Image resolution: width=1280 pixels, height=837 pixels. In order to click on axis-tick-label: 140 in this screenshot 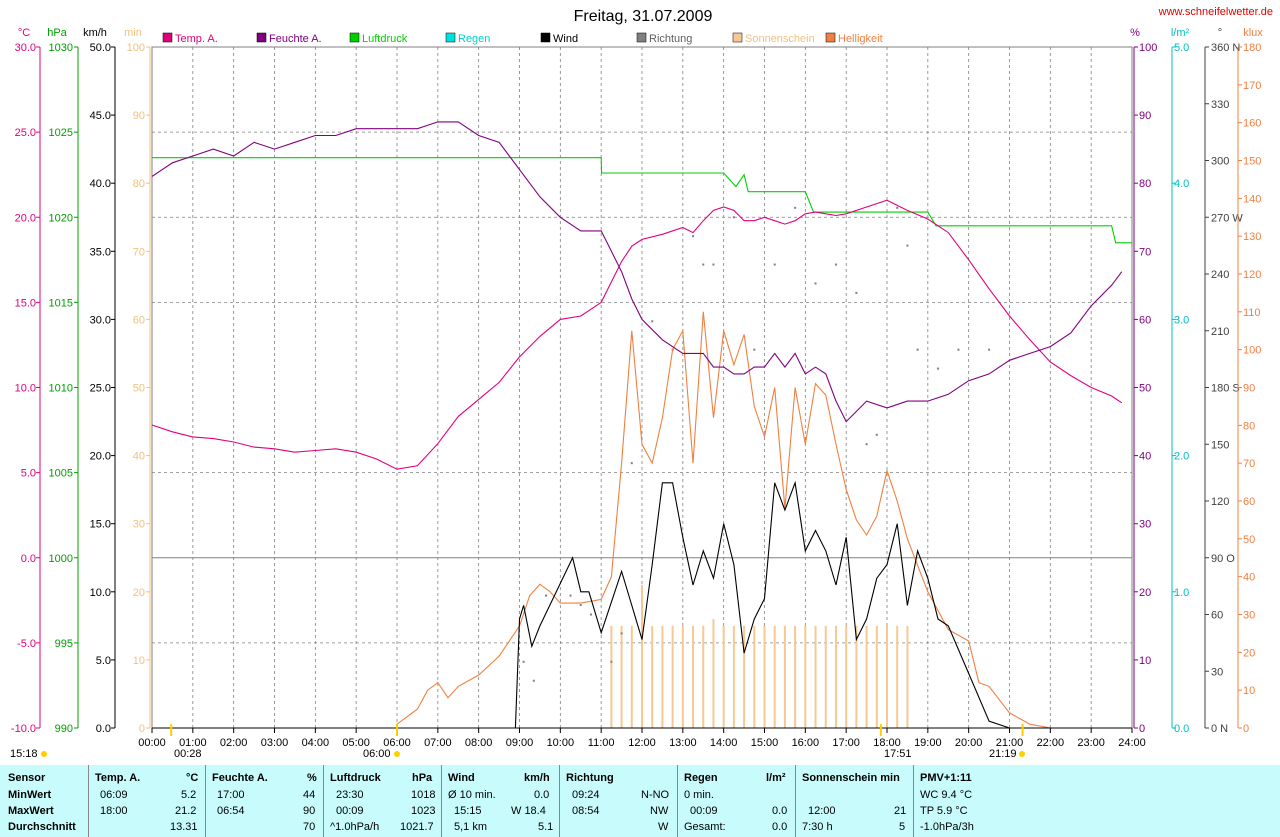, I will do `click(1252, 199)`.